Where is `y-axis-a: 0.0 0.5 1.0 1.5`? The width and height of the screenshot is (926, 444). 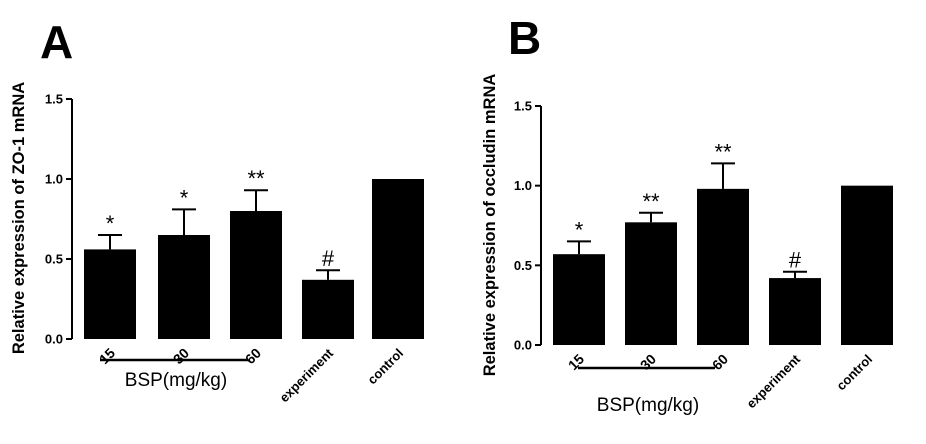
y-axis-a: 0.0 0.5 1.0 1.5 is located at coordinates (59, 219).